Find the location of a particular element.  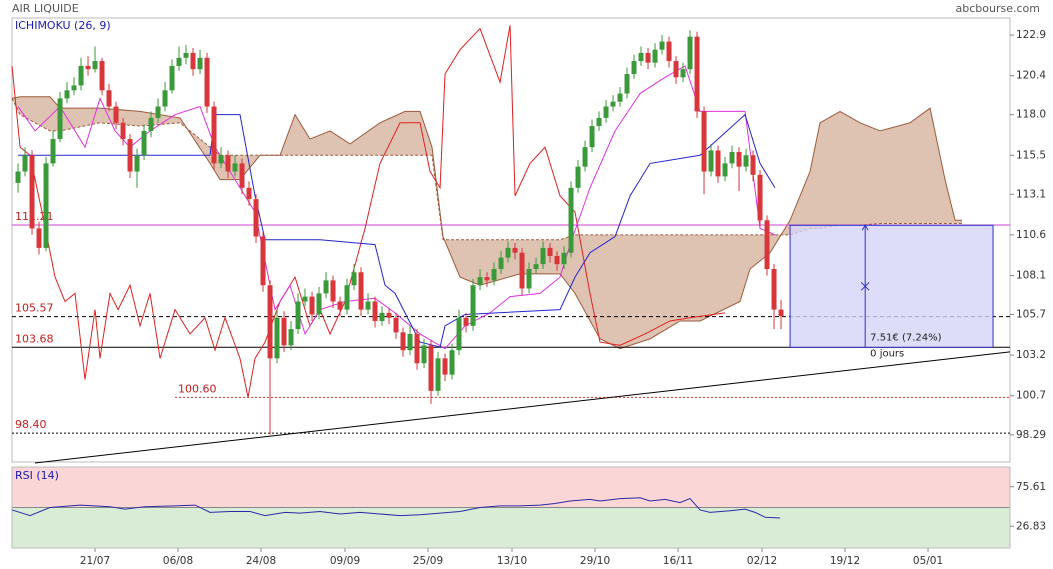

x-tick-label: 19/12 is located at coordinates (845, 561).